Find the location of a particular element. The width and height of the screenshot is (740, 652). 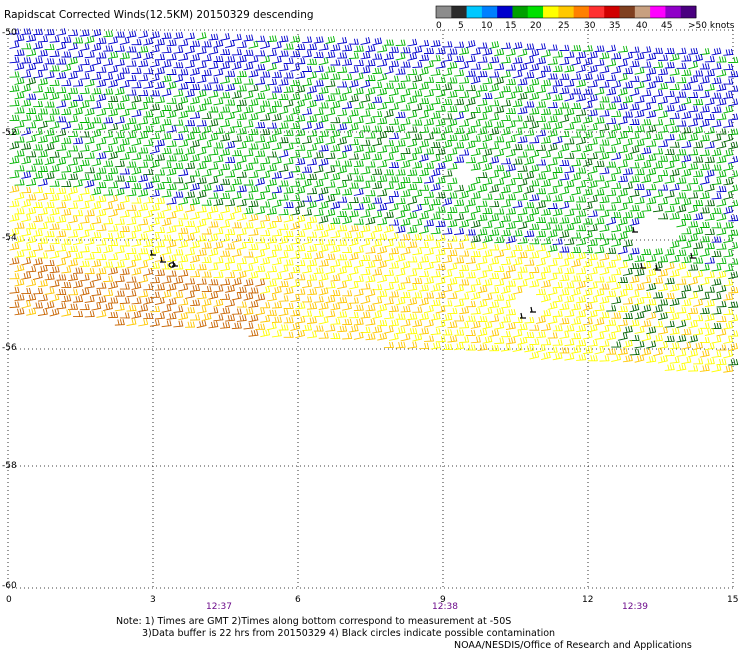

time-label-1237: 12:37 is located at coordinates (219, 607).